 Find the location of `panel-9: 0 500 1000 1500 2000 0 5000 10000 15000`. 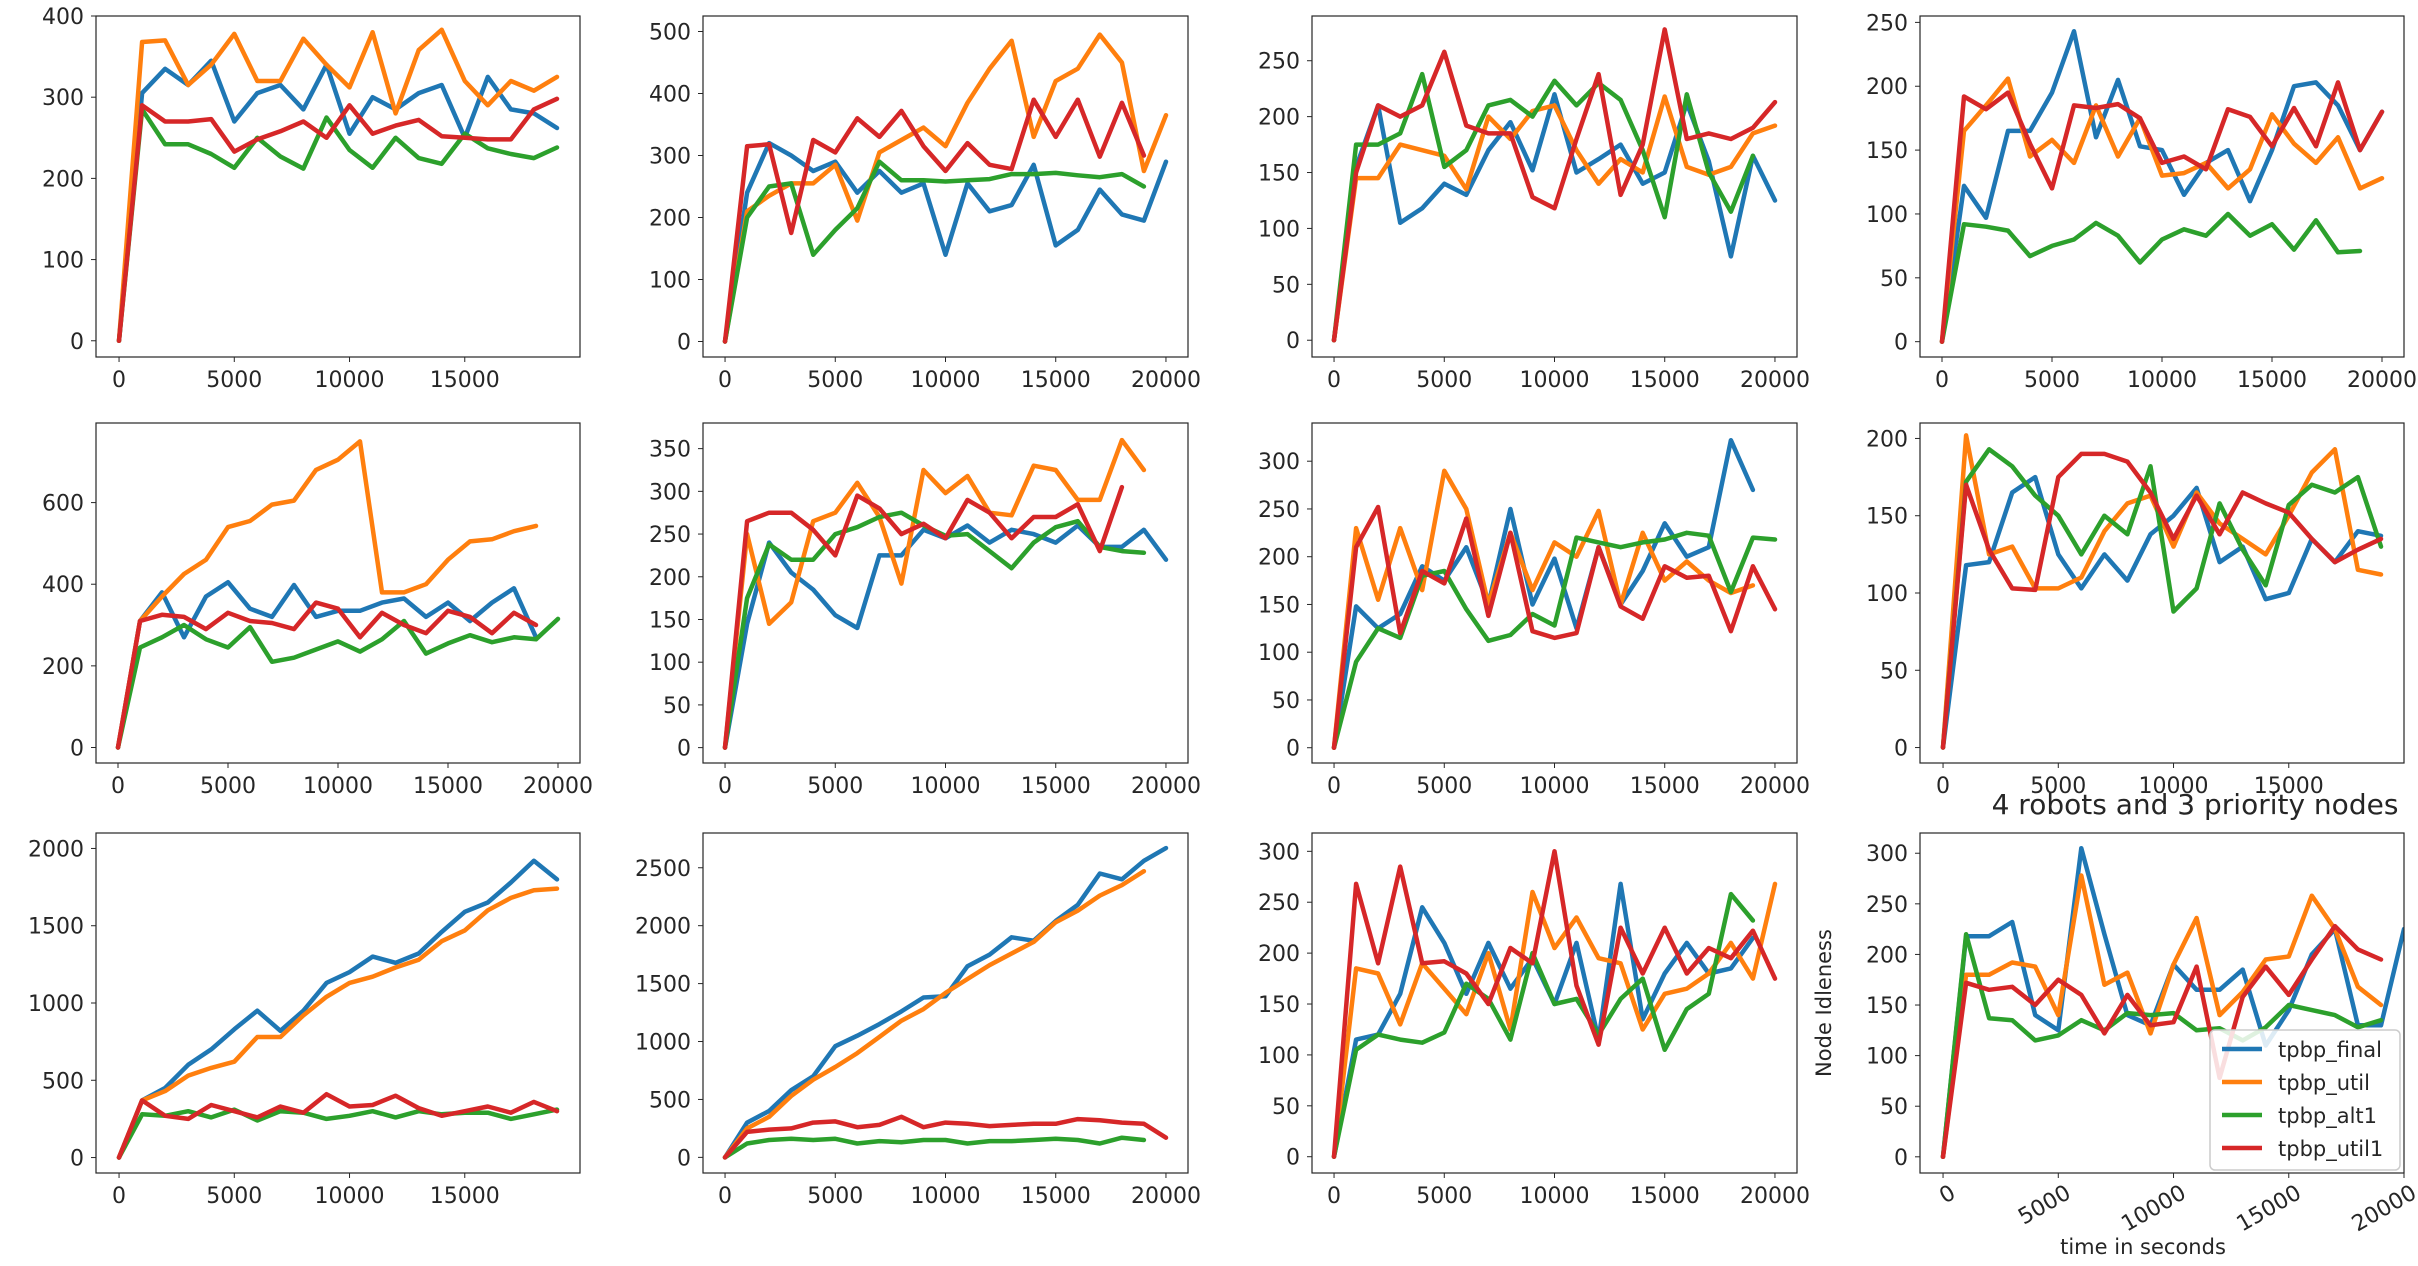

panel-9: 0 500 1000 1500 2000 0 5000 10000 15000 is located at coordinates (304, 1020).